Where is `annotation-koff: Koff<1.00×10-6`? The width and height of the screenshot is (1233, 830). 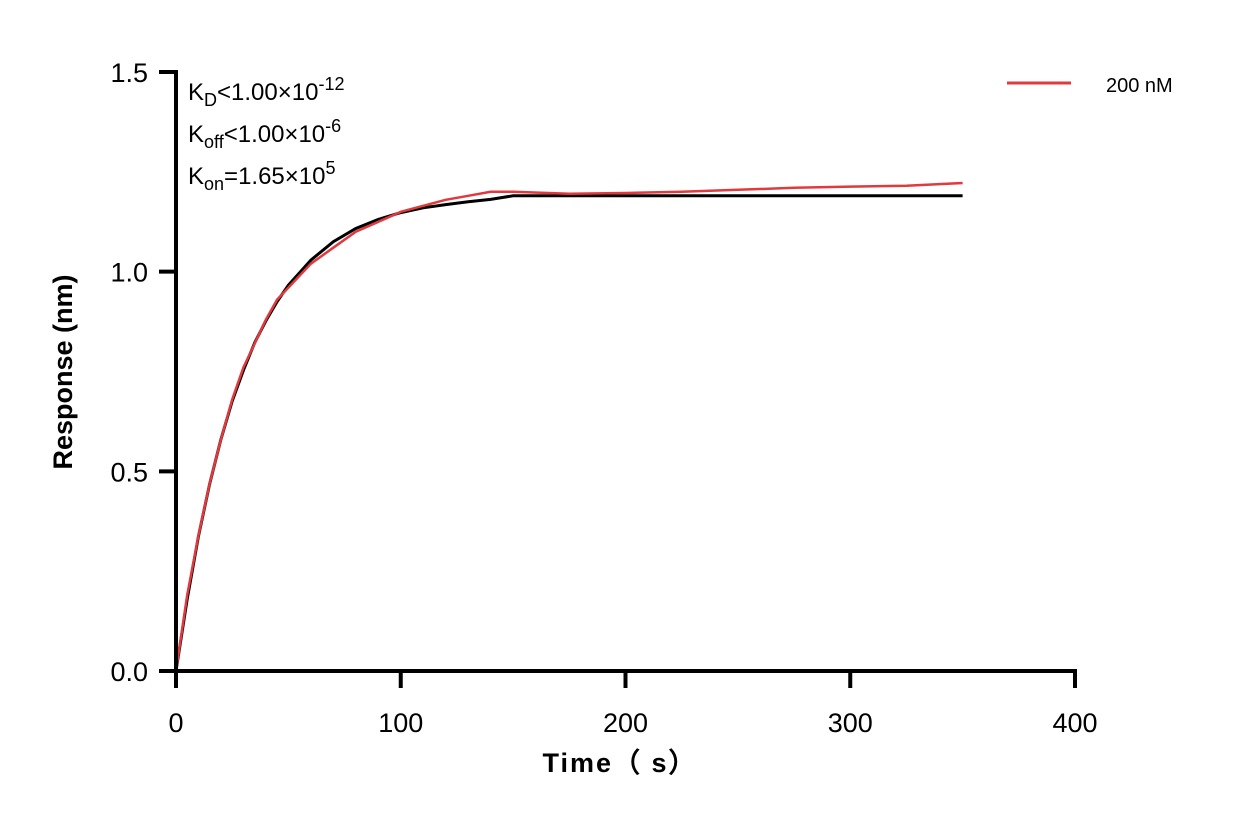
annotation-koff: Koff<1.00×10-6 is located at coordinates (264, 134).